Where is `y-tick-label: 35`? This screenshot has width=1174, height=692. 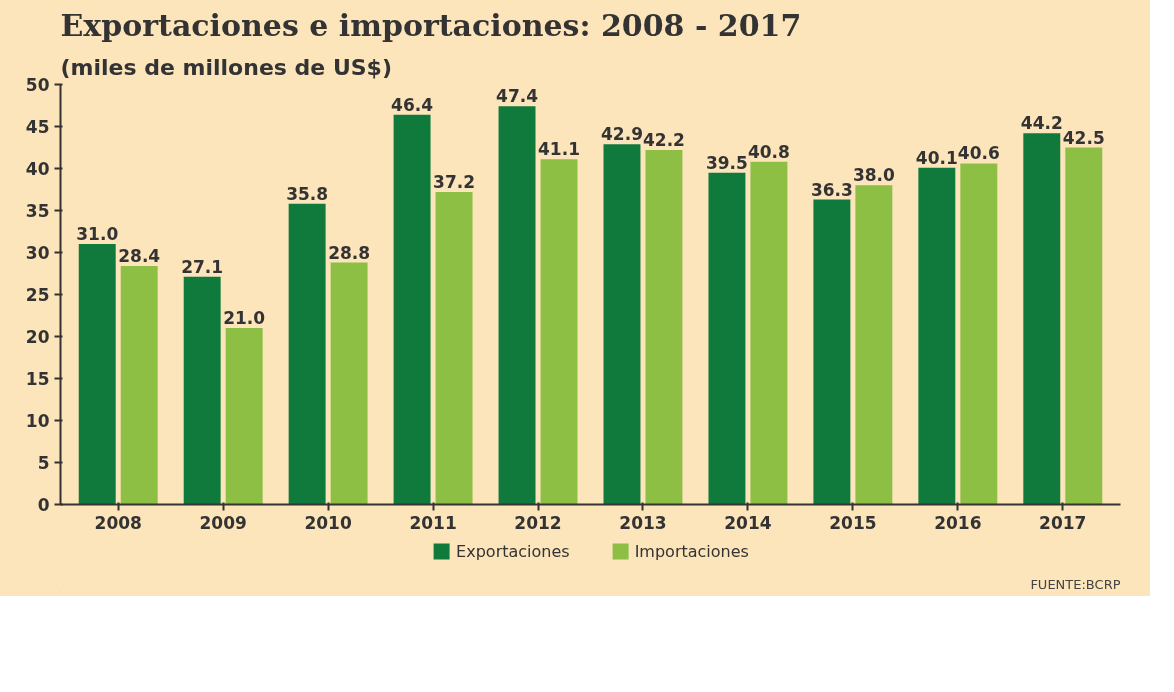 y-tick-label: 35 is located at coordinates (37, 211).